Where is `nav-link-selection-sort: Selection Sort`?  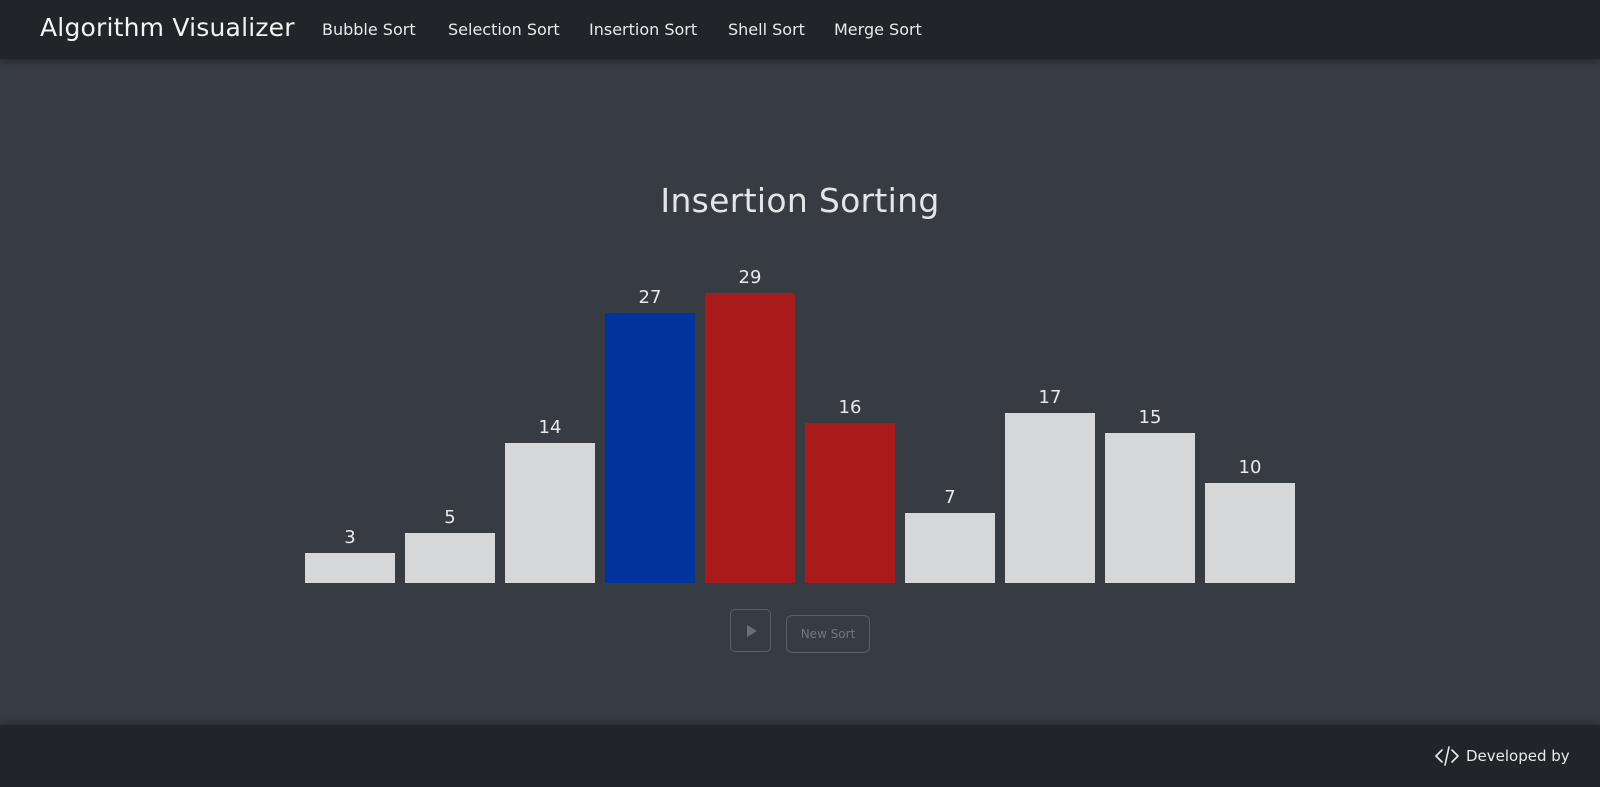 nav-link-selection-sort: Selection Sort is located at coordinates (504, 29).